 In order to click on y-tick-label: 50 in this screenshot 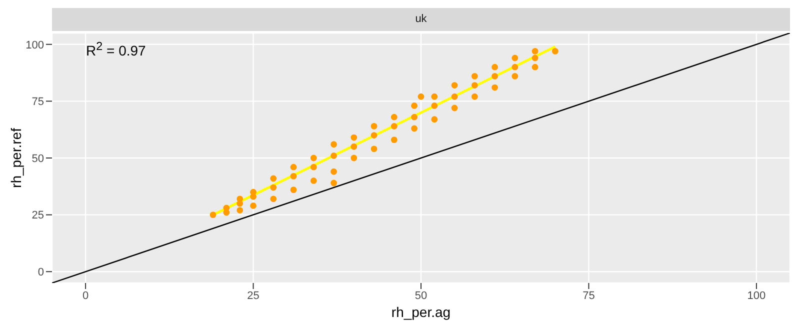, I will do `click(38, 158)`.